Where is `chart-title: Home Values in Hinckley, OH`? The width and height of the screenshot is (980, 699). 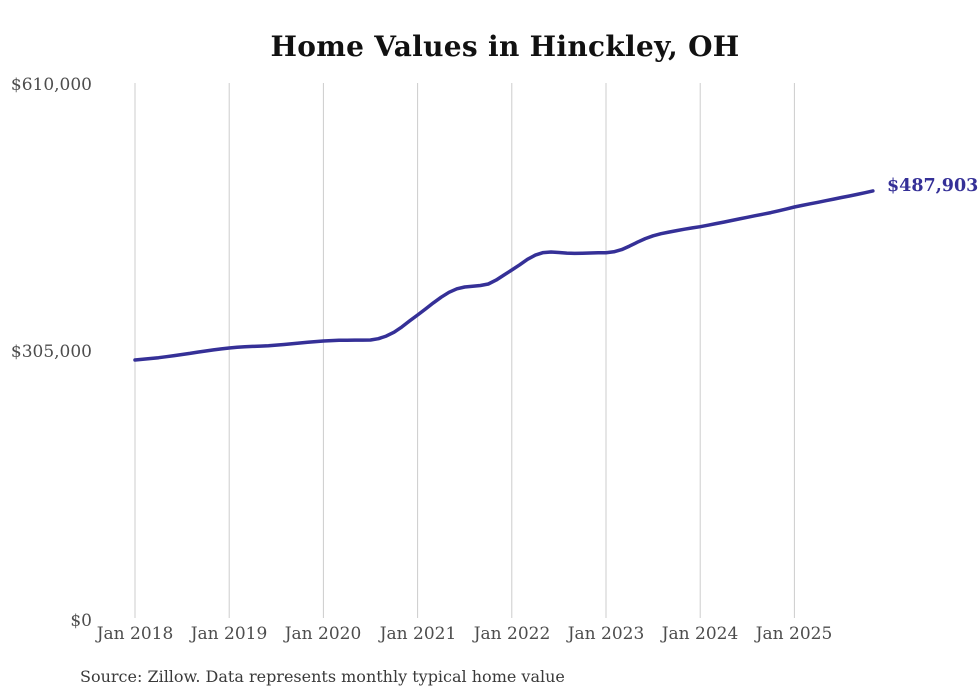 chart-title: Home Values in Hinckley, OH is located at coordinates (505, 46).